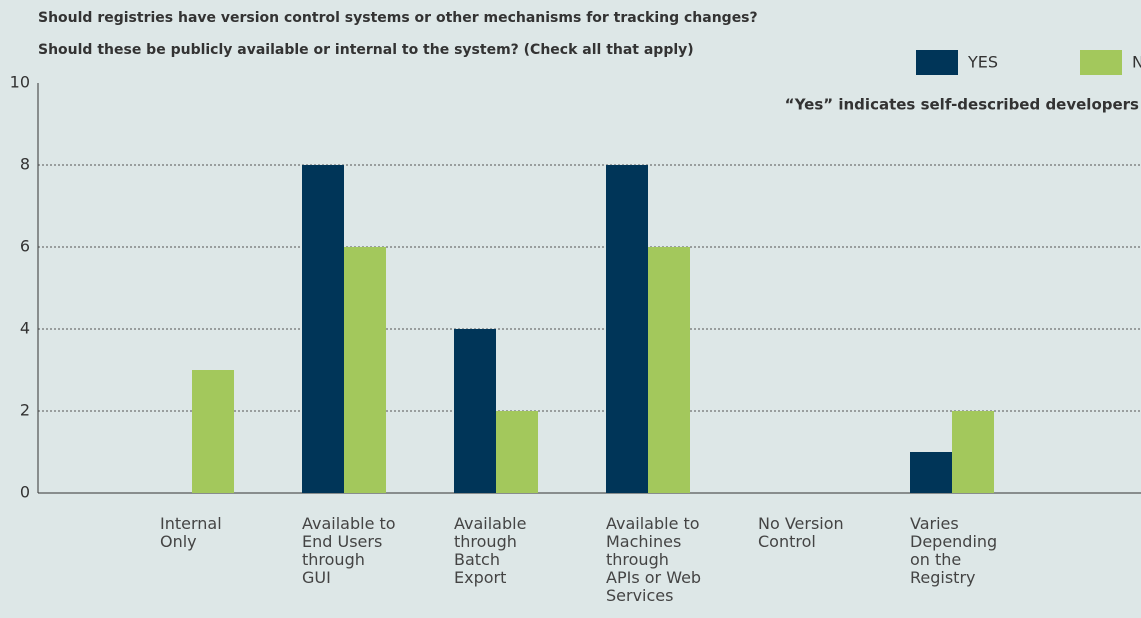 This screenshot has height=618, width=1141. What do you see at coordinates (25, 492) in the screenshot?
I see `y-tick-label: 0` at bounding box center [25, 492].